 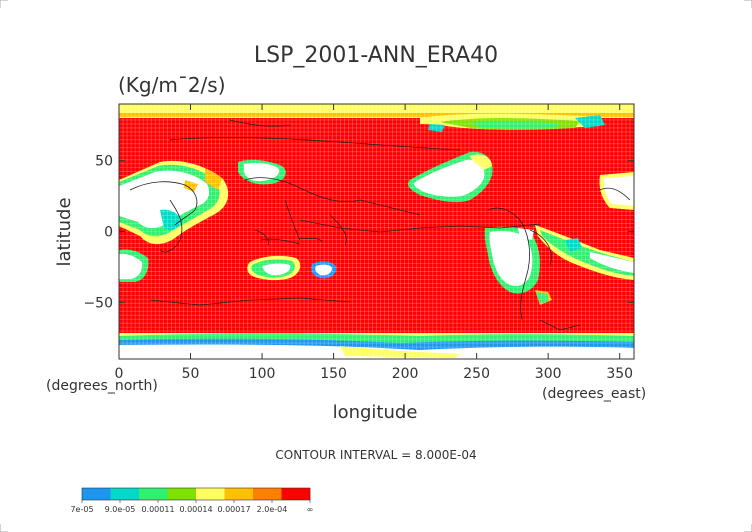 I want to click on x-tick-label: 100, so click(x=262, y=374).